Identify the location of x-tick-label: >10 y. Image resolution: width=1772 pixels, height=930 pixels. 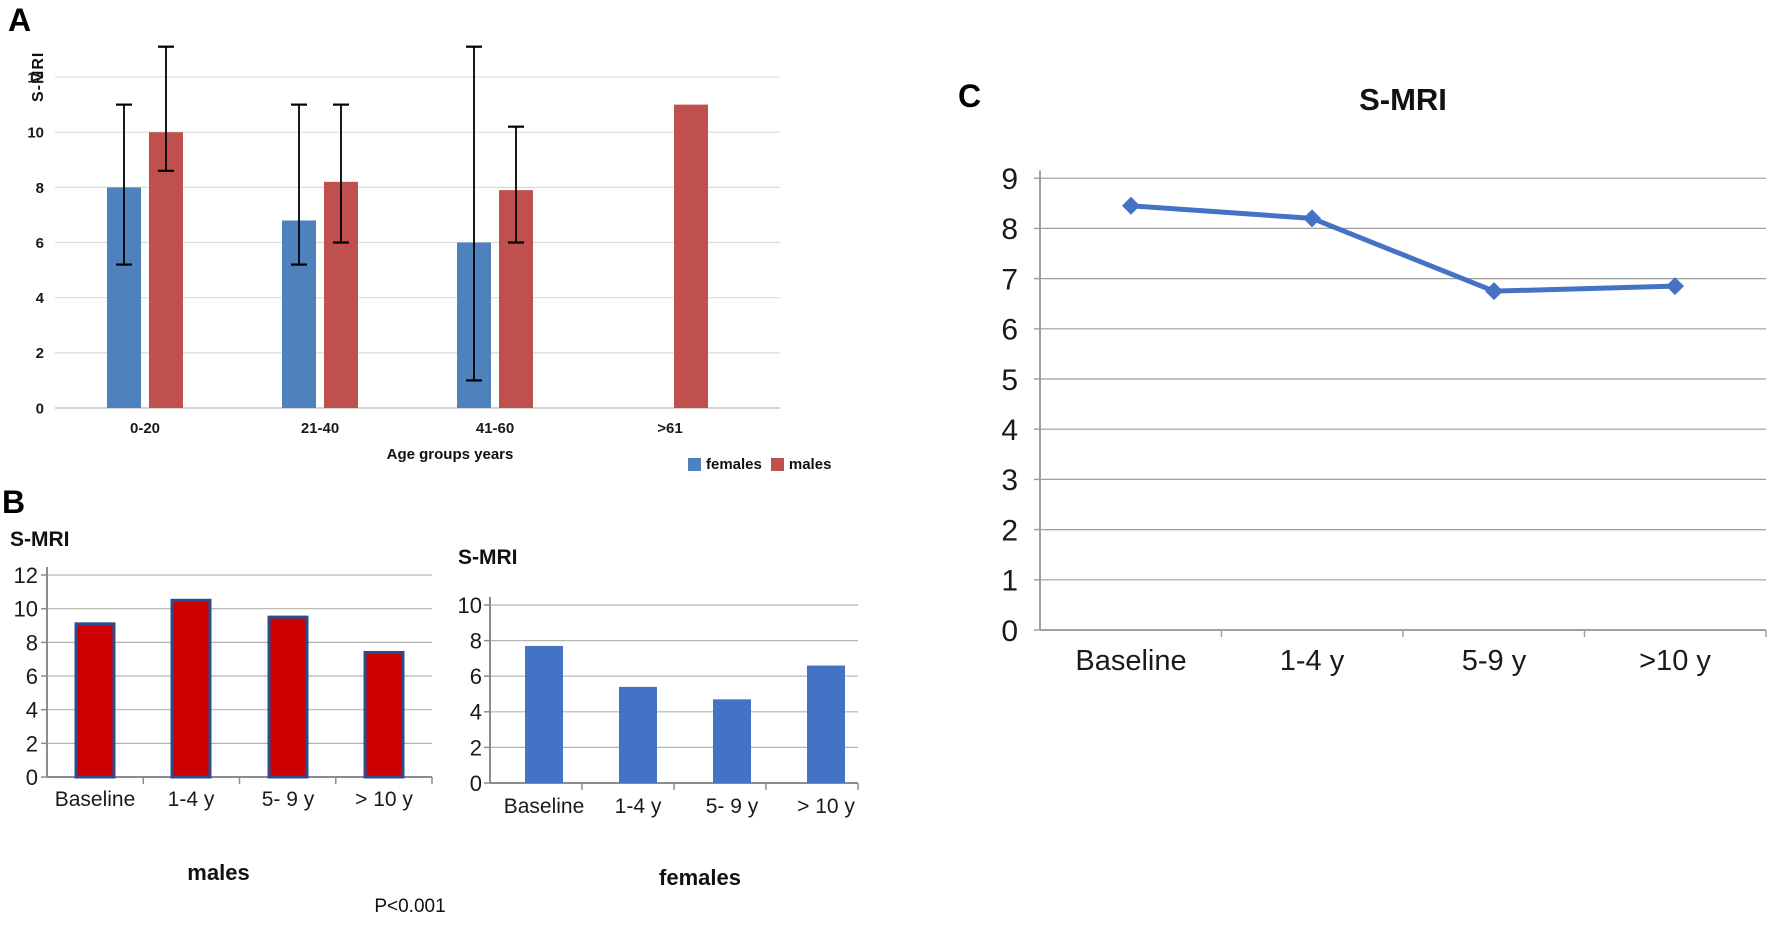
(1675, 661).